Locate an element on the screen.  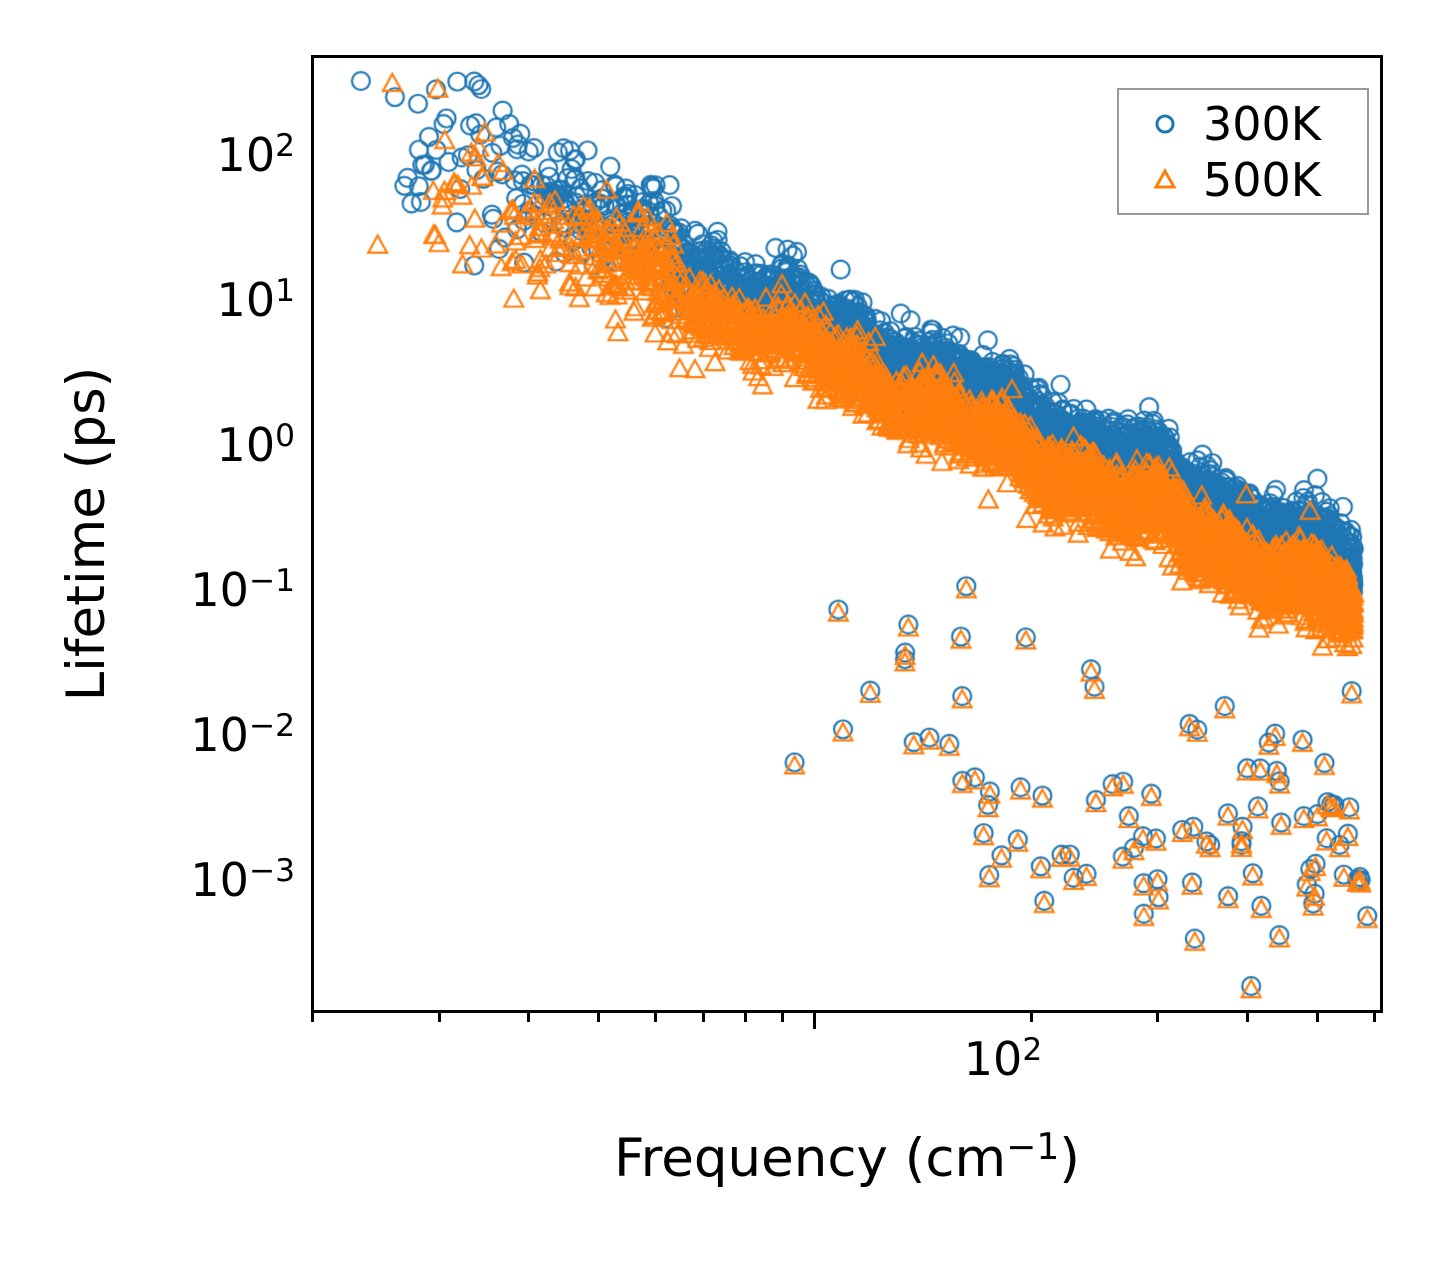
legend-label-500k: 500K is located at coordinates (1262, 180).